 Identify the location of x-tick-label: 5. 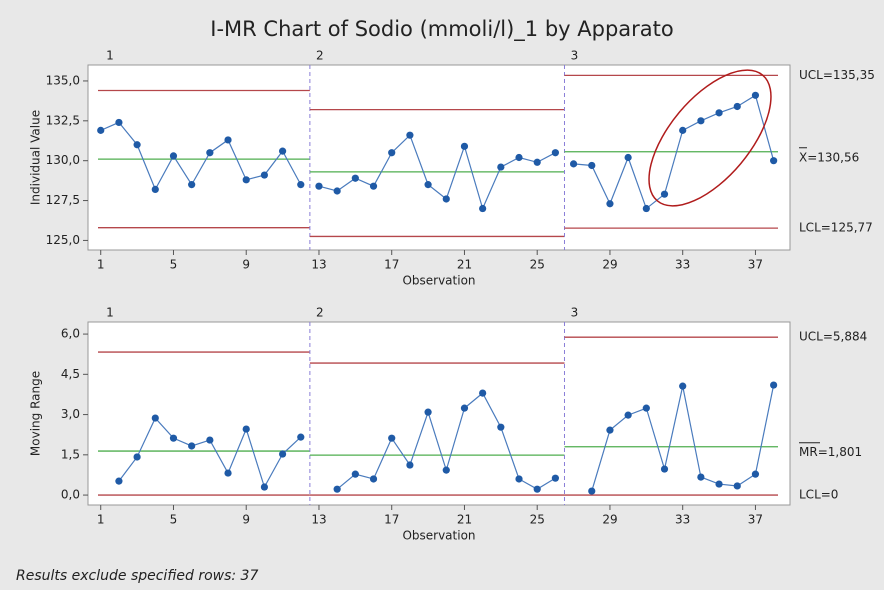
(174, 265).